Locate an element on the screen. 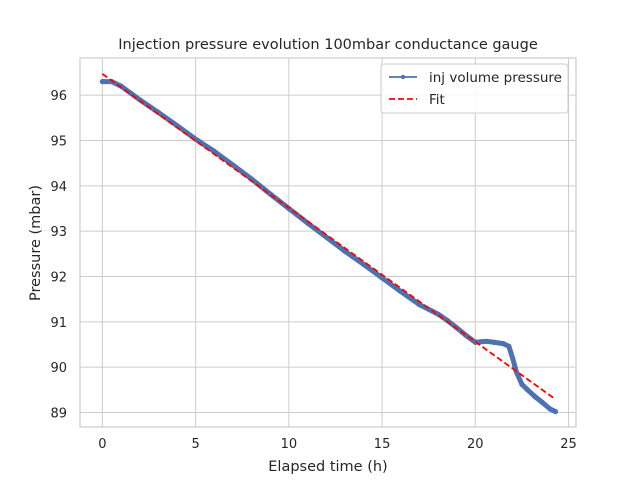 This screenshot has width=640, height=480. x-axis-ticks: 0 5 10 15 20 25 is located at coordinates (337, 444).